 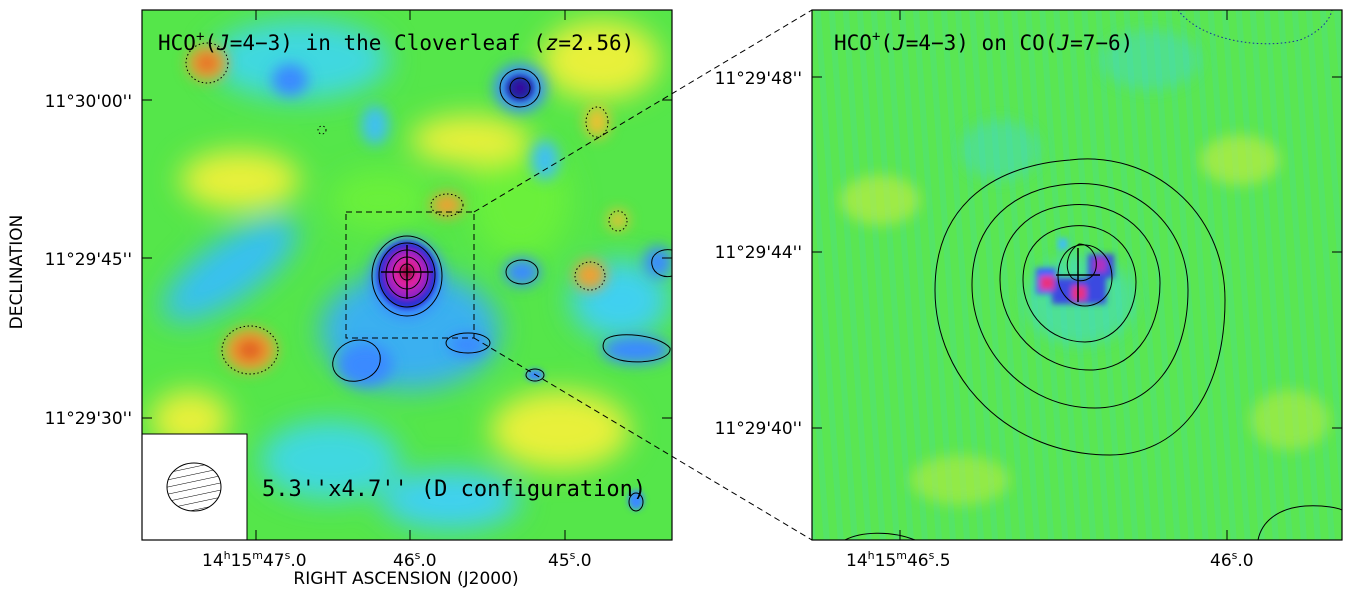 What do you see at coordinates (88, 419) in the screenshot?
I see `ytick-label: 11°29'30''` at bounding box center [88, 419].